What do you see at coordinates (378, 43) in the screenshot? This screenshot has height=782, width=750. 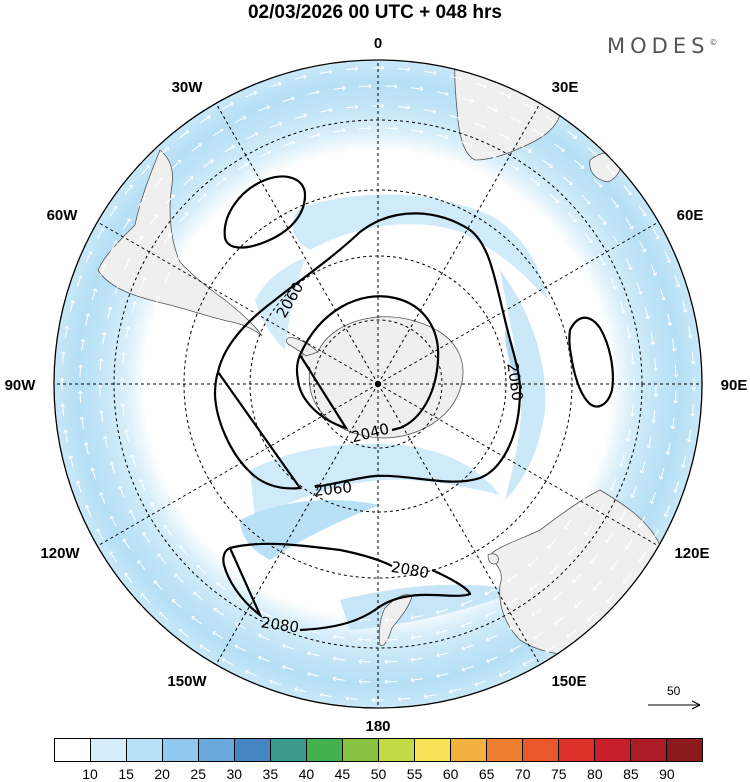 I see `lon-label-0: 0` at bounding box center [378, 43].